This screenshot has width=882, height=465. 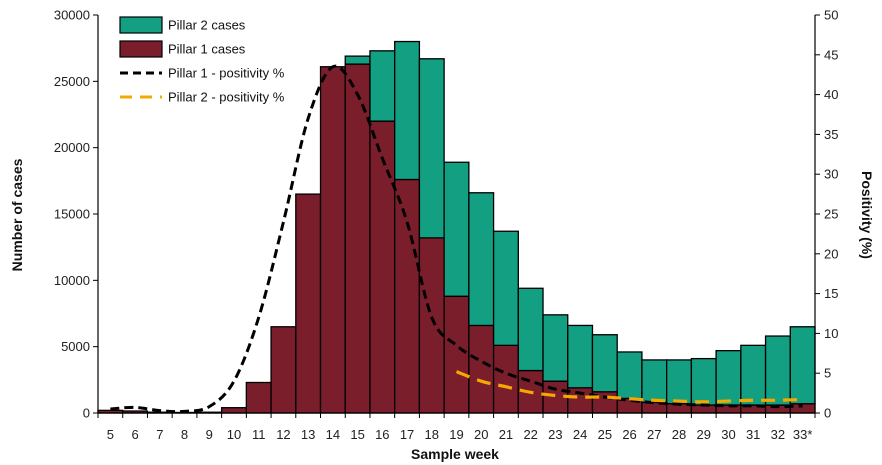 I want to click on legend-item-pillar-2-positivity: Pillar 2 - positivity %, so click(x=202, y=97).